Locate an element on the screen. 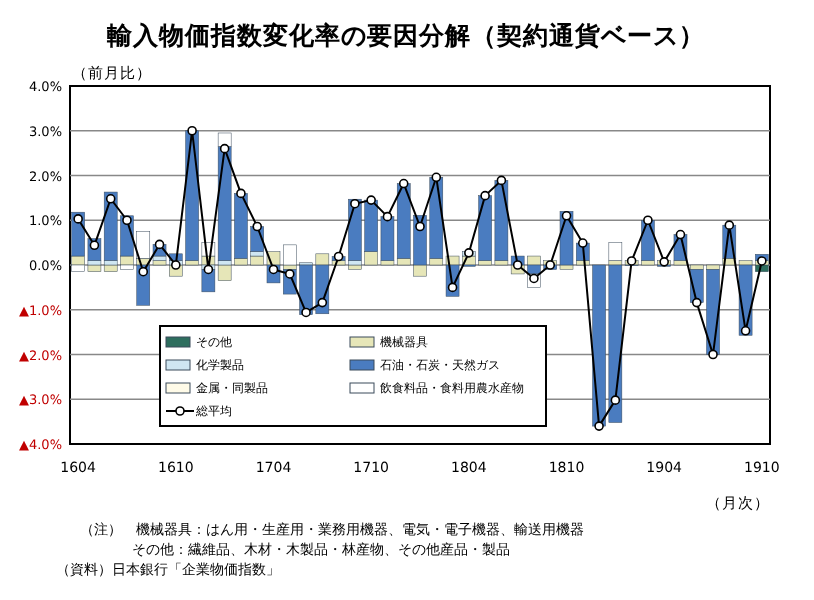 The image size is (814, 600). chart-title: 輸入物価指数変化率の要因分解（契約通貨ベース） is located at coordinates (405, 35).